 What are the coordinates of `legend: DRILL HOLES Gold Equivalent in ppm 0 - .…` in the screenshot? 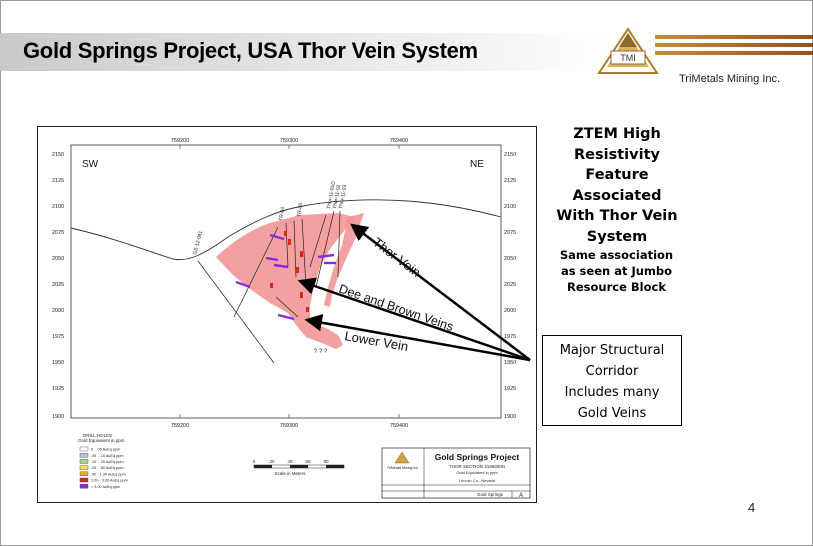 It's located at (103, 461).